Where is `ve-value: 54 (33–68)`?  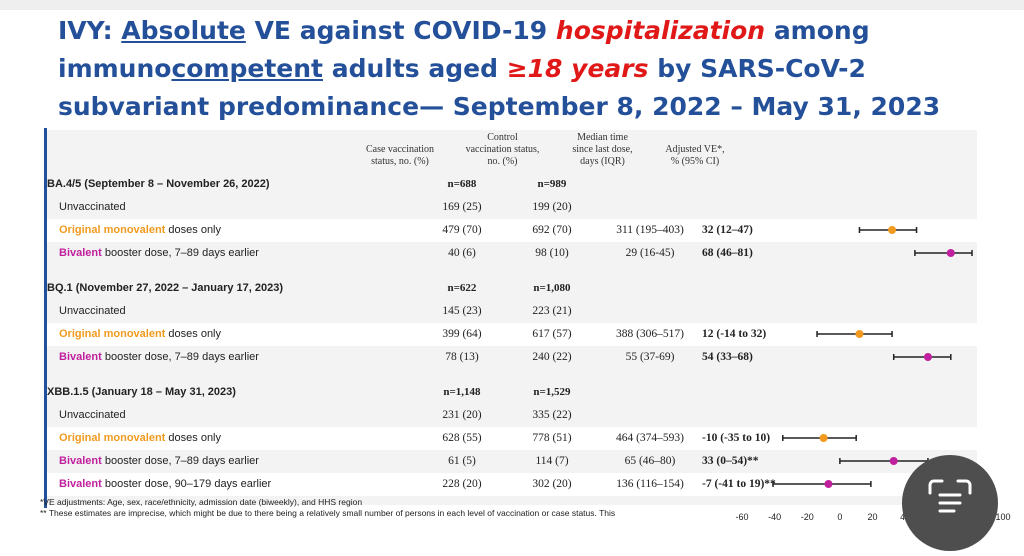 ve-value: 54 (33–68) is located at coordinates (727, 357).